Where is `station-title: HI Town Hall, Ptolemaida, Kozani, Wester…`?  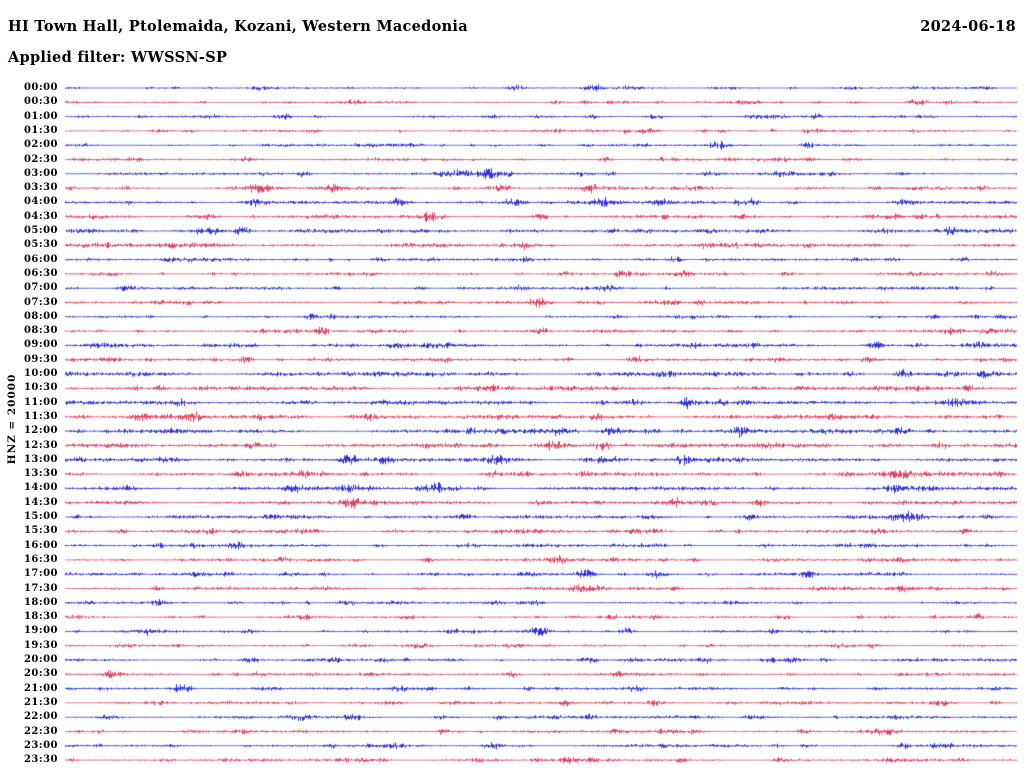
station-title: HI Town Hall, Ptolemaida, Kozani, Wester… is located at coordinates (238, 26).